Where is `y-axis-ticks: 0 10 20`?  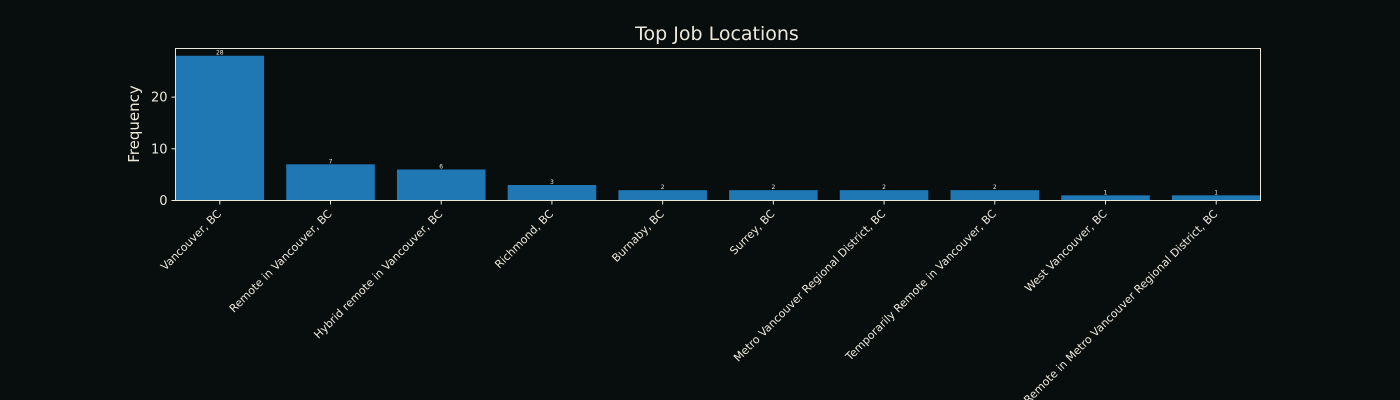 y-axis-ticks: 0 10 20 is located at coordinates (163, 150).